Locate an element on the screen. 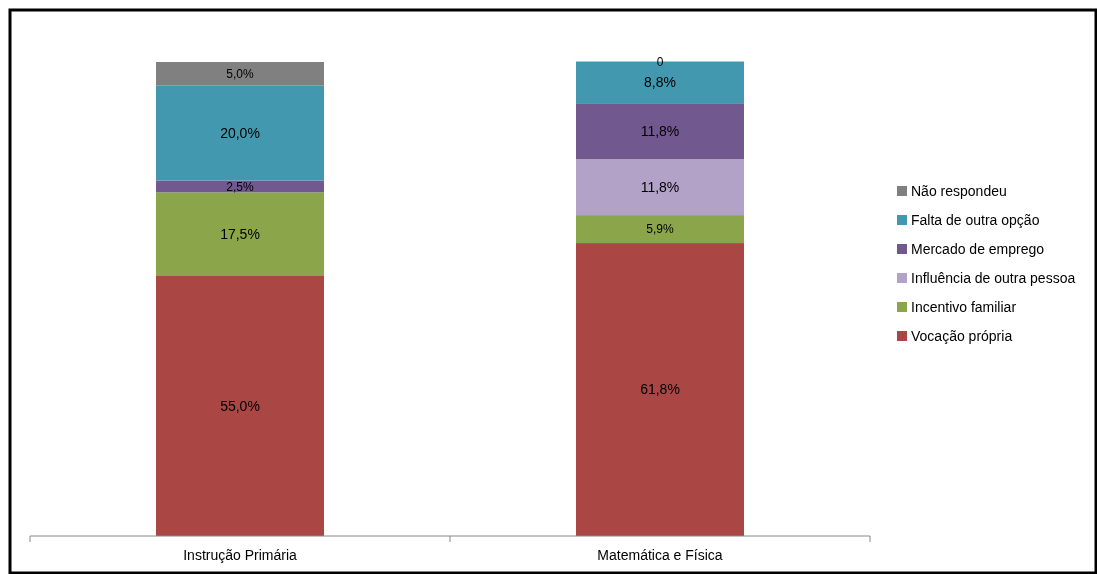 This screenshot has width=1097, height=574. data-label: 5,0% is located at coordinates (240, 74).